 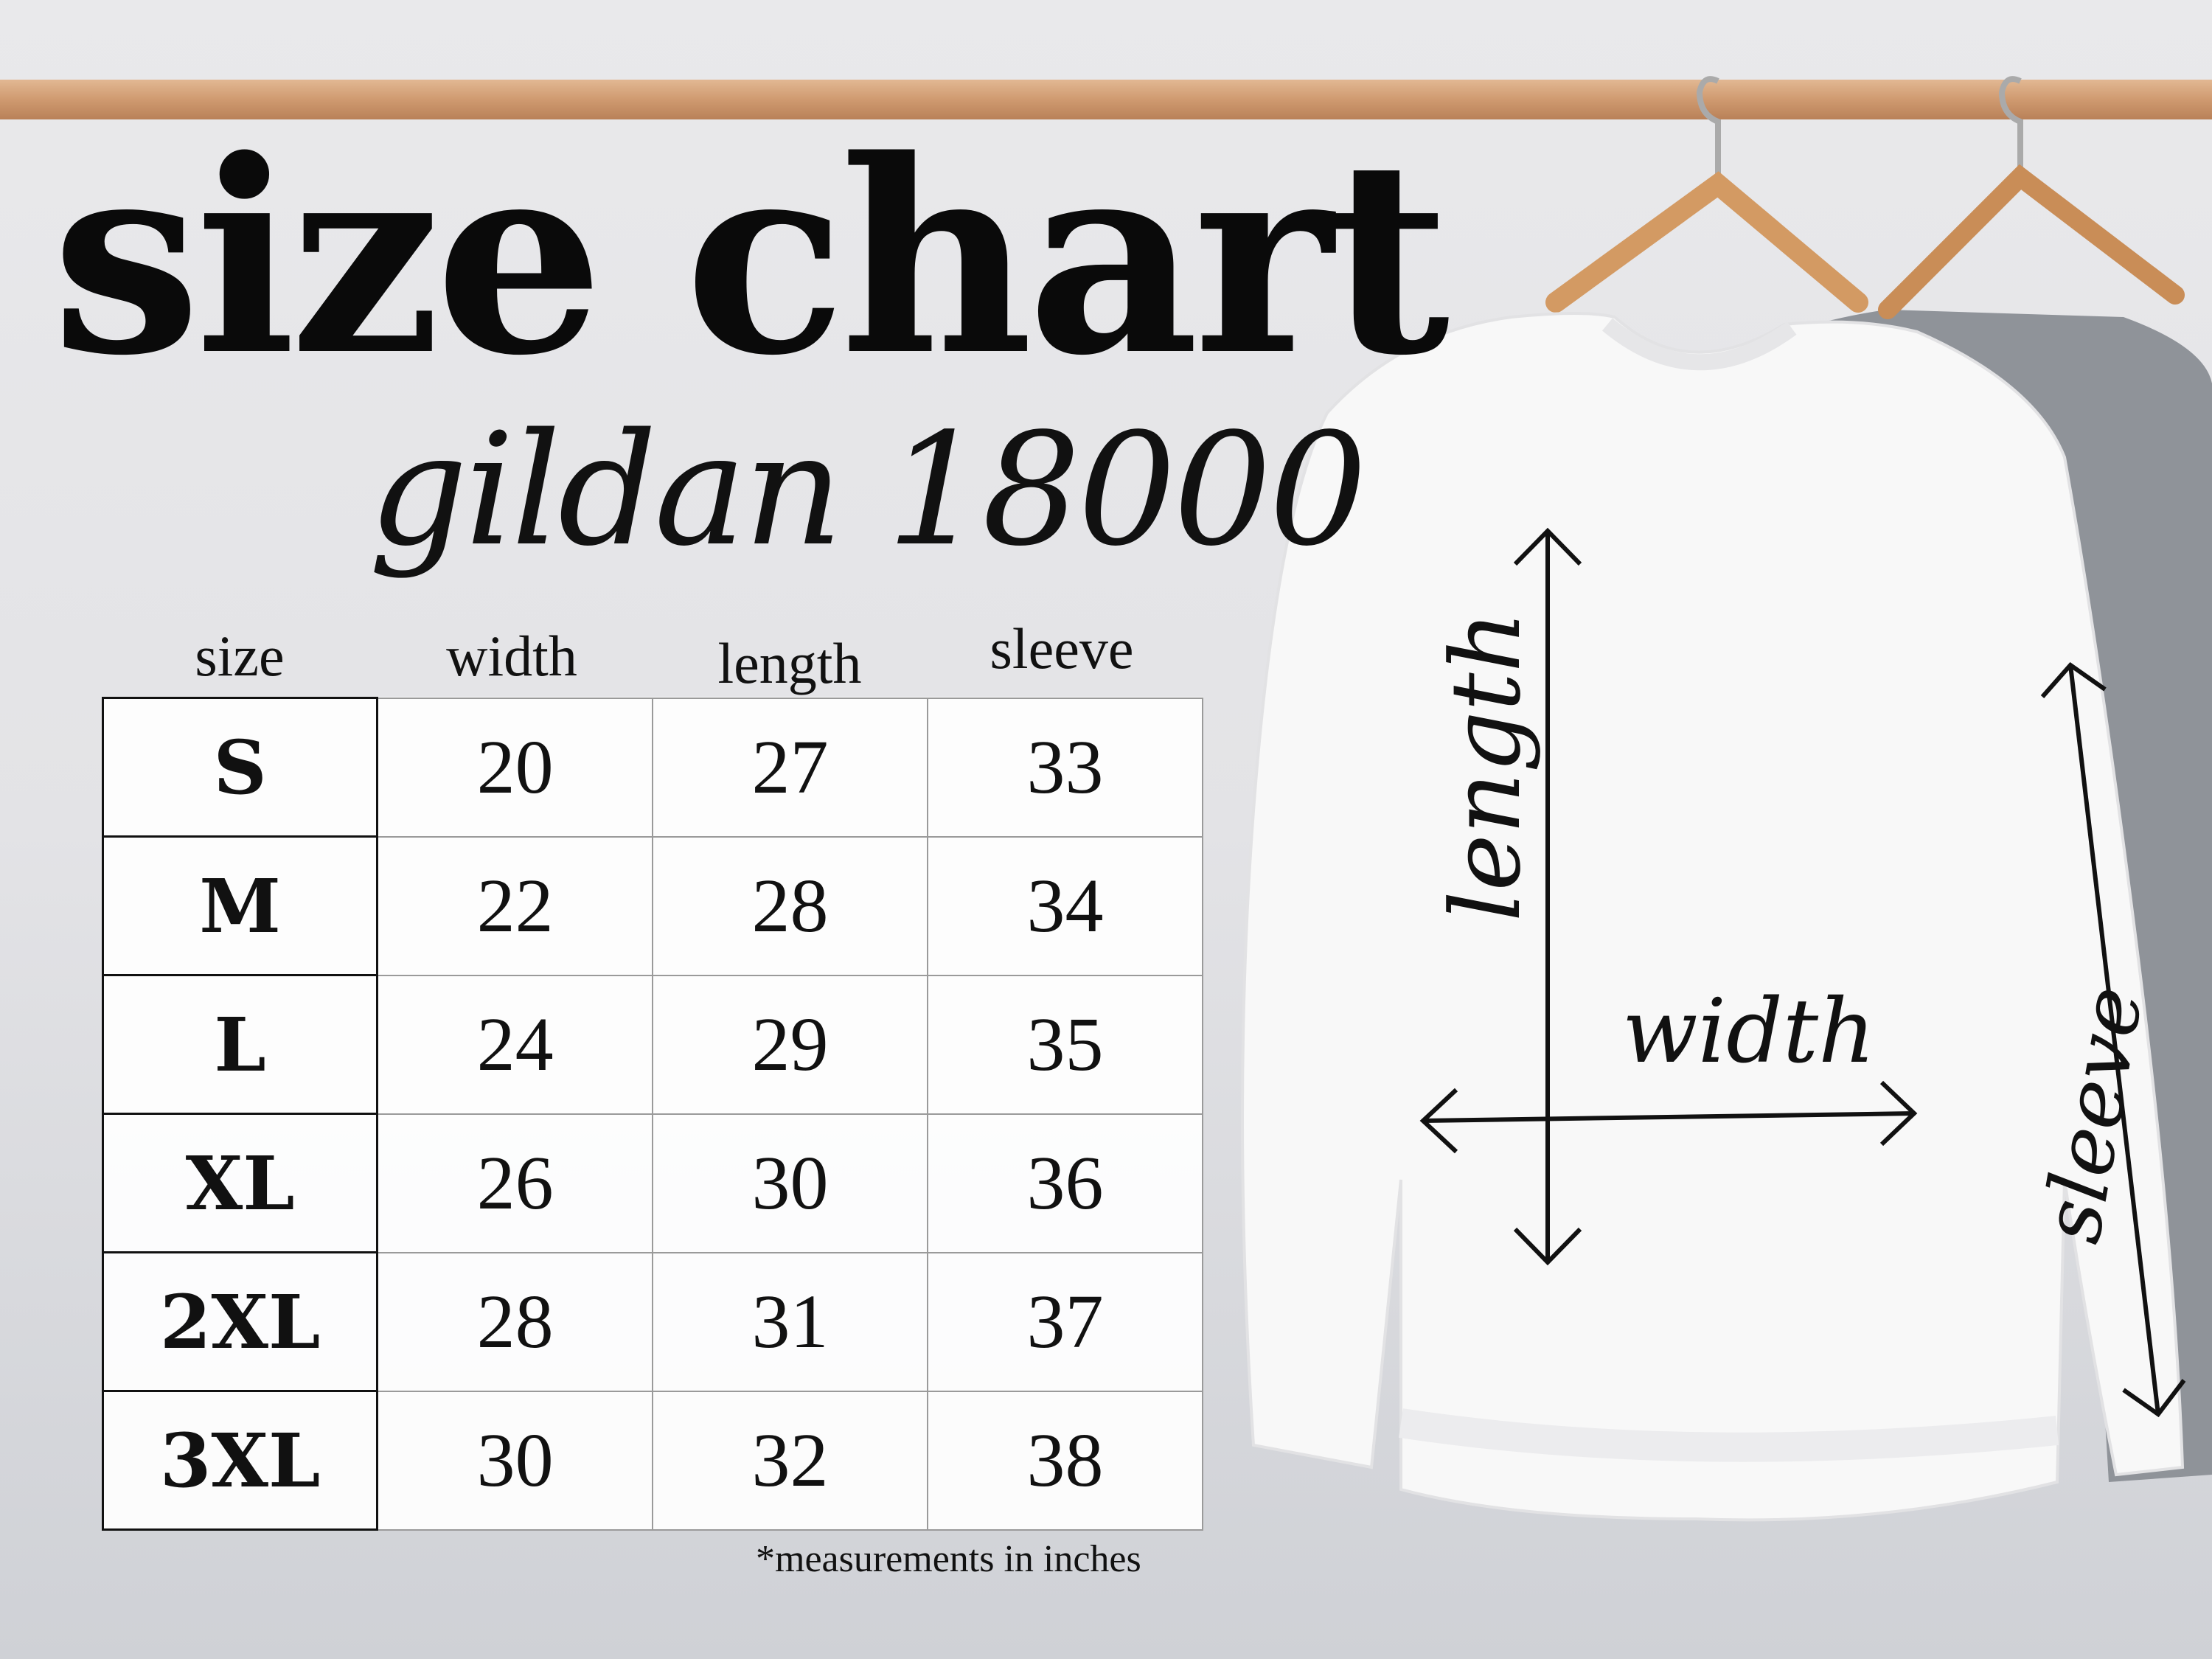 I want to click on length-label: length, so click(x=1486, y=766).